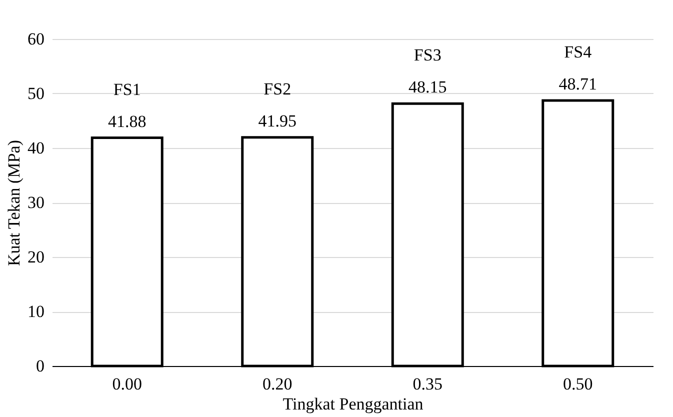  Describe the element at coordinates (127, 121) in the screenshot. I see `data-label: 41.88` at that location.